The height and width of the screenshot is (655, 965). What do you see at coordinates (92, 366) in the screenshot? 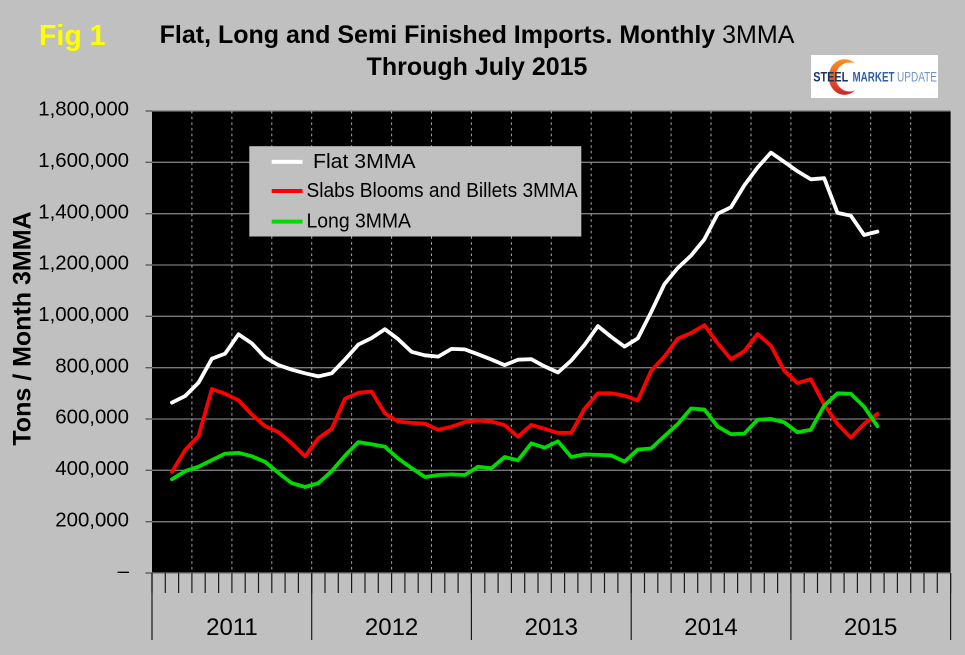
I see `svg-text: 800,000` at bounding box center [92, 366].